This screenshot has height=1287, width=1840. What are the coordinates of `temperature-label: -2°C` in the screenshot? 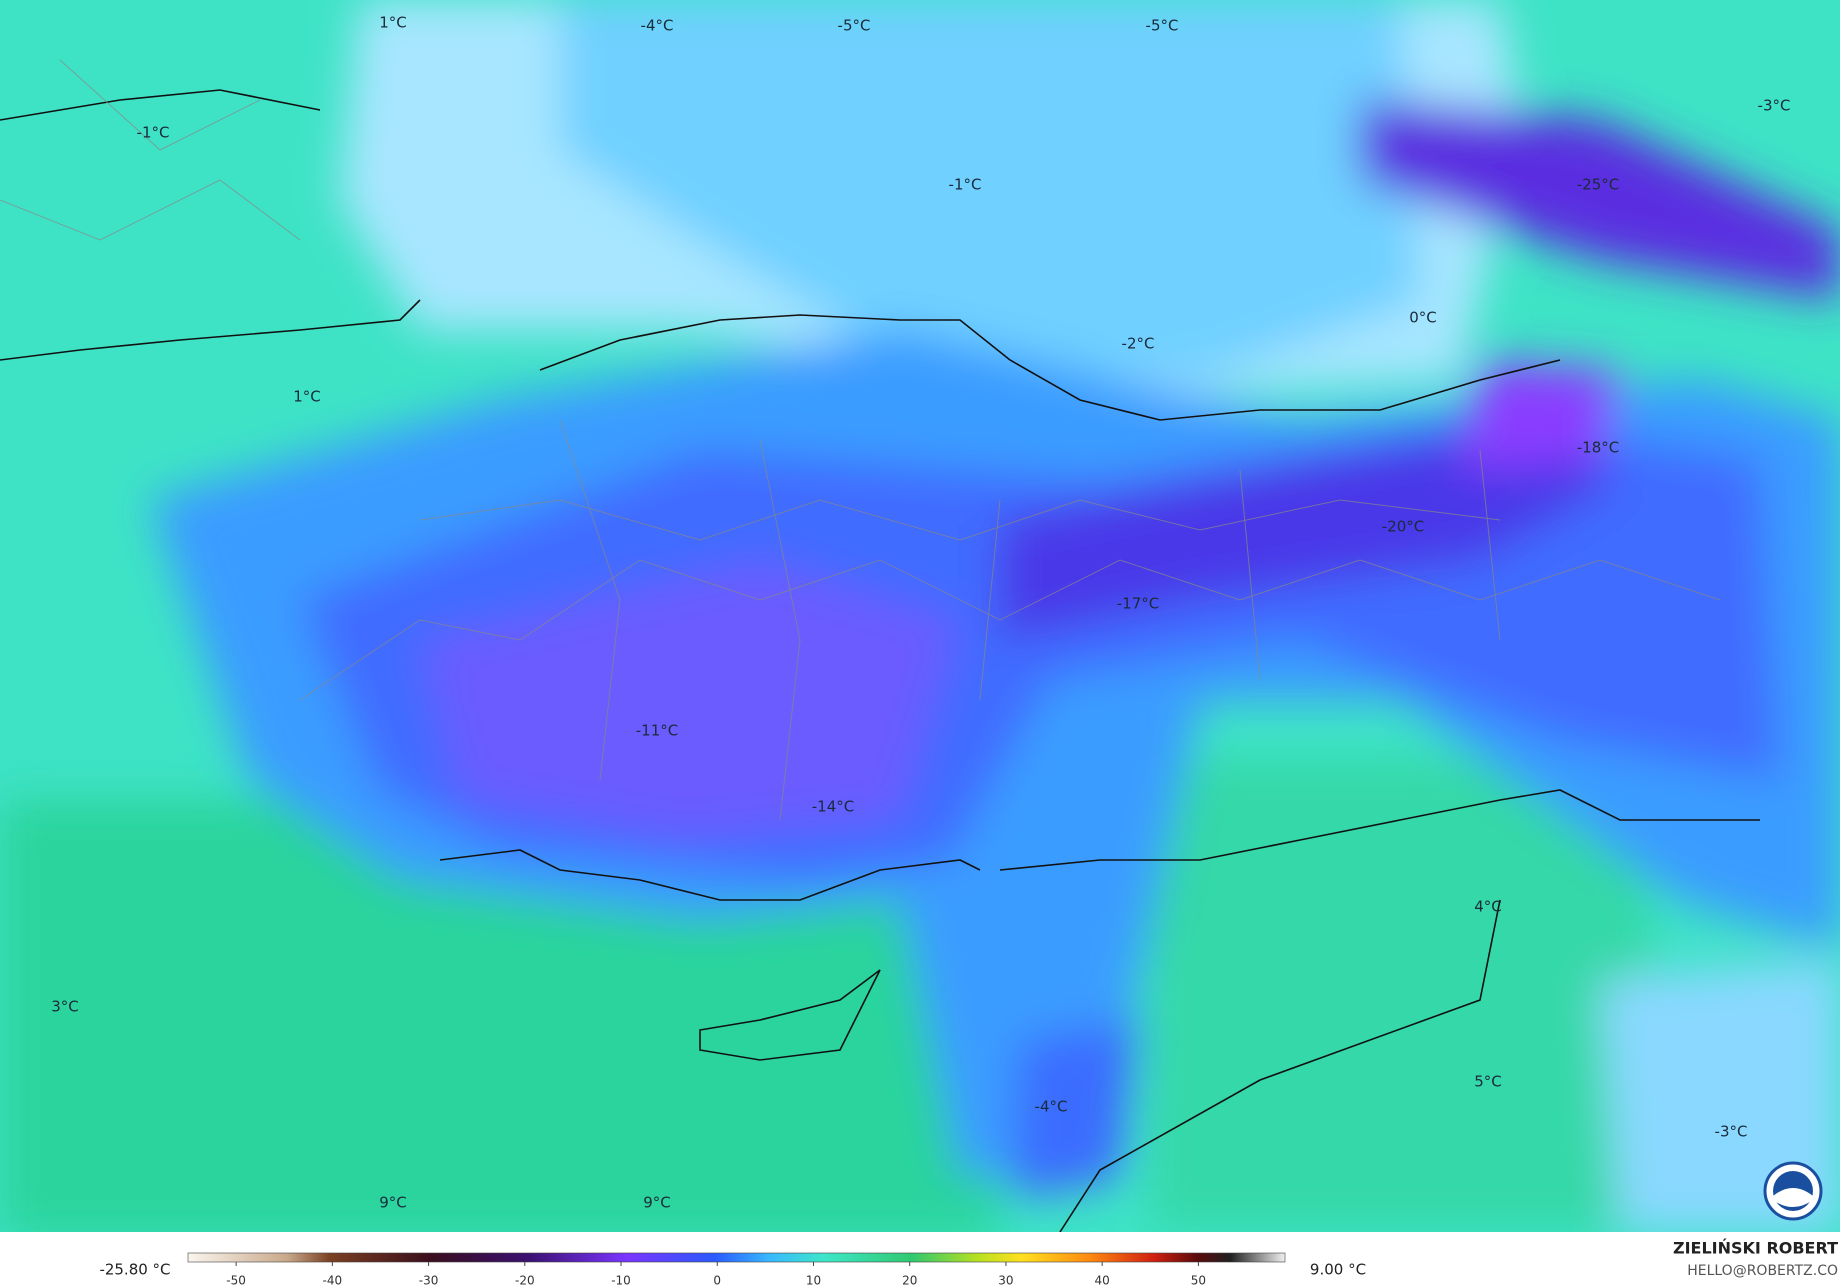 It's located at (1138, 344).